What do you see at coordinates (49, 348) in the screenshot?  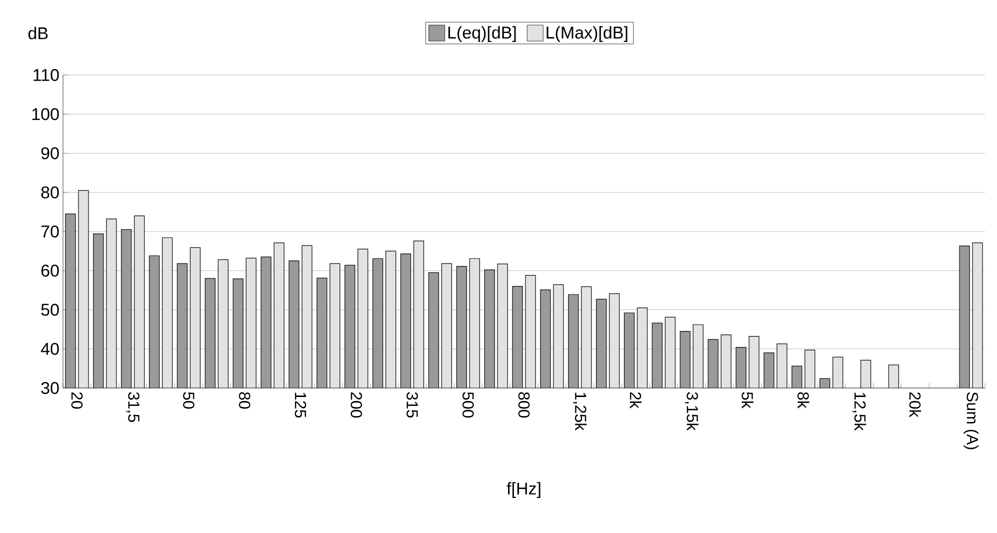 I see `y-tick-label: 40` at bounding box center [49, 348].